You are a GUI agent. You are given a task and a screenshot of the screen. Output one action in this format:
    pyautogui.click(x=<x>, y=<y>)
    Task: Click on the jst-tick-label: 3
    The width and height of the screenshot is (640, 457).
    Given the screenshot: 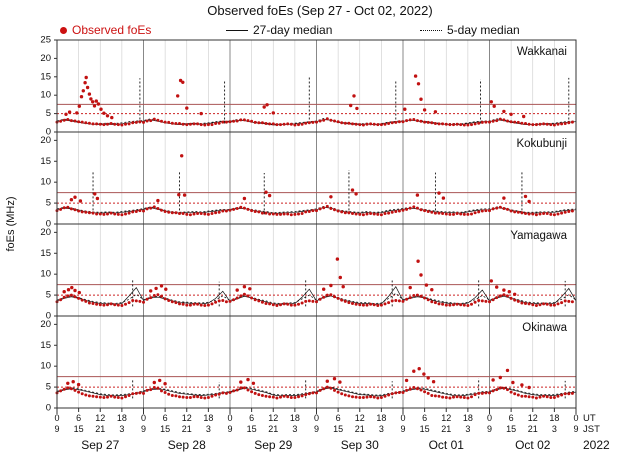 What is the action you would take?
    pyautogui.click(x=381, y=429)
    